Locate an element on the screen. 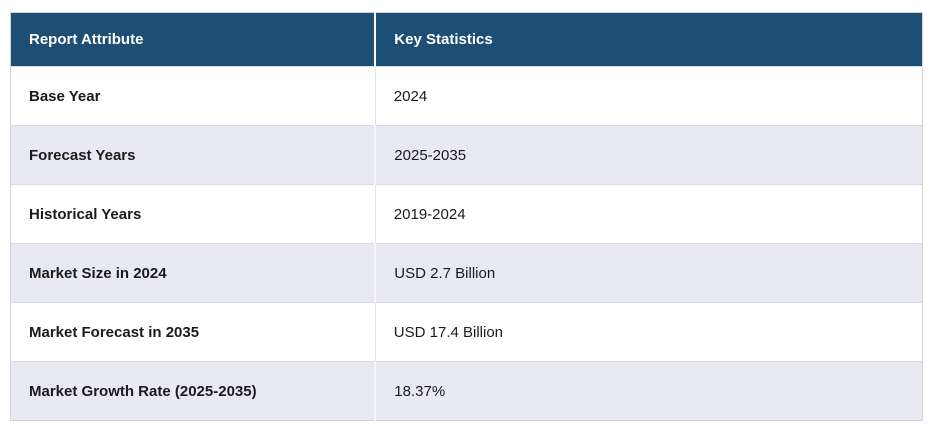  table-row-base-year: Base Year 2024 is located at coordinates (466, 96).